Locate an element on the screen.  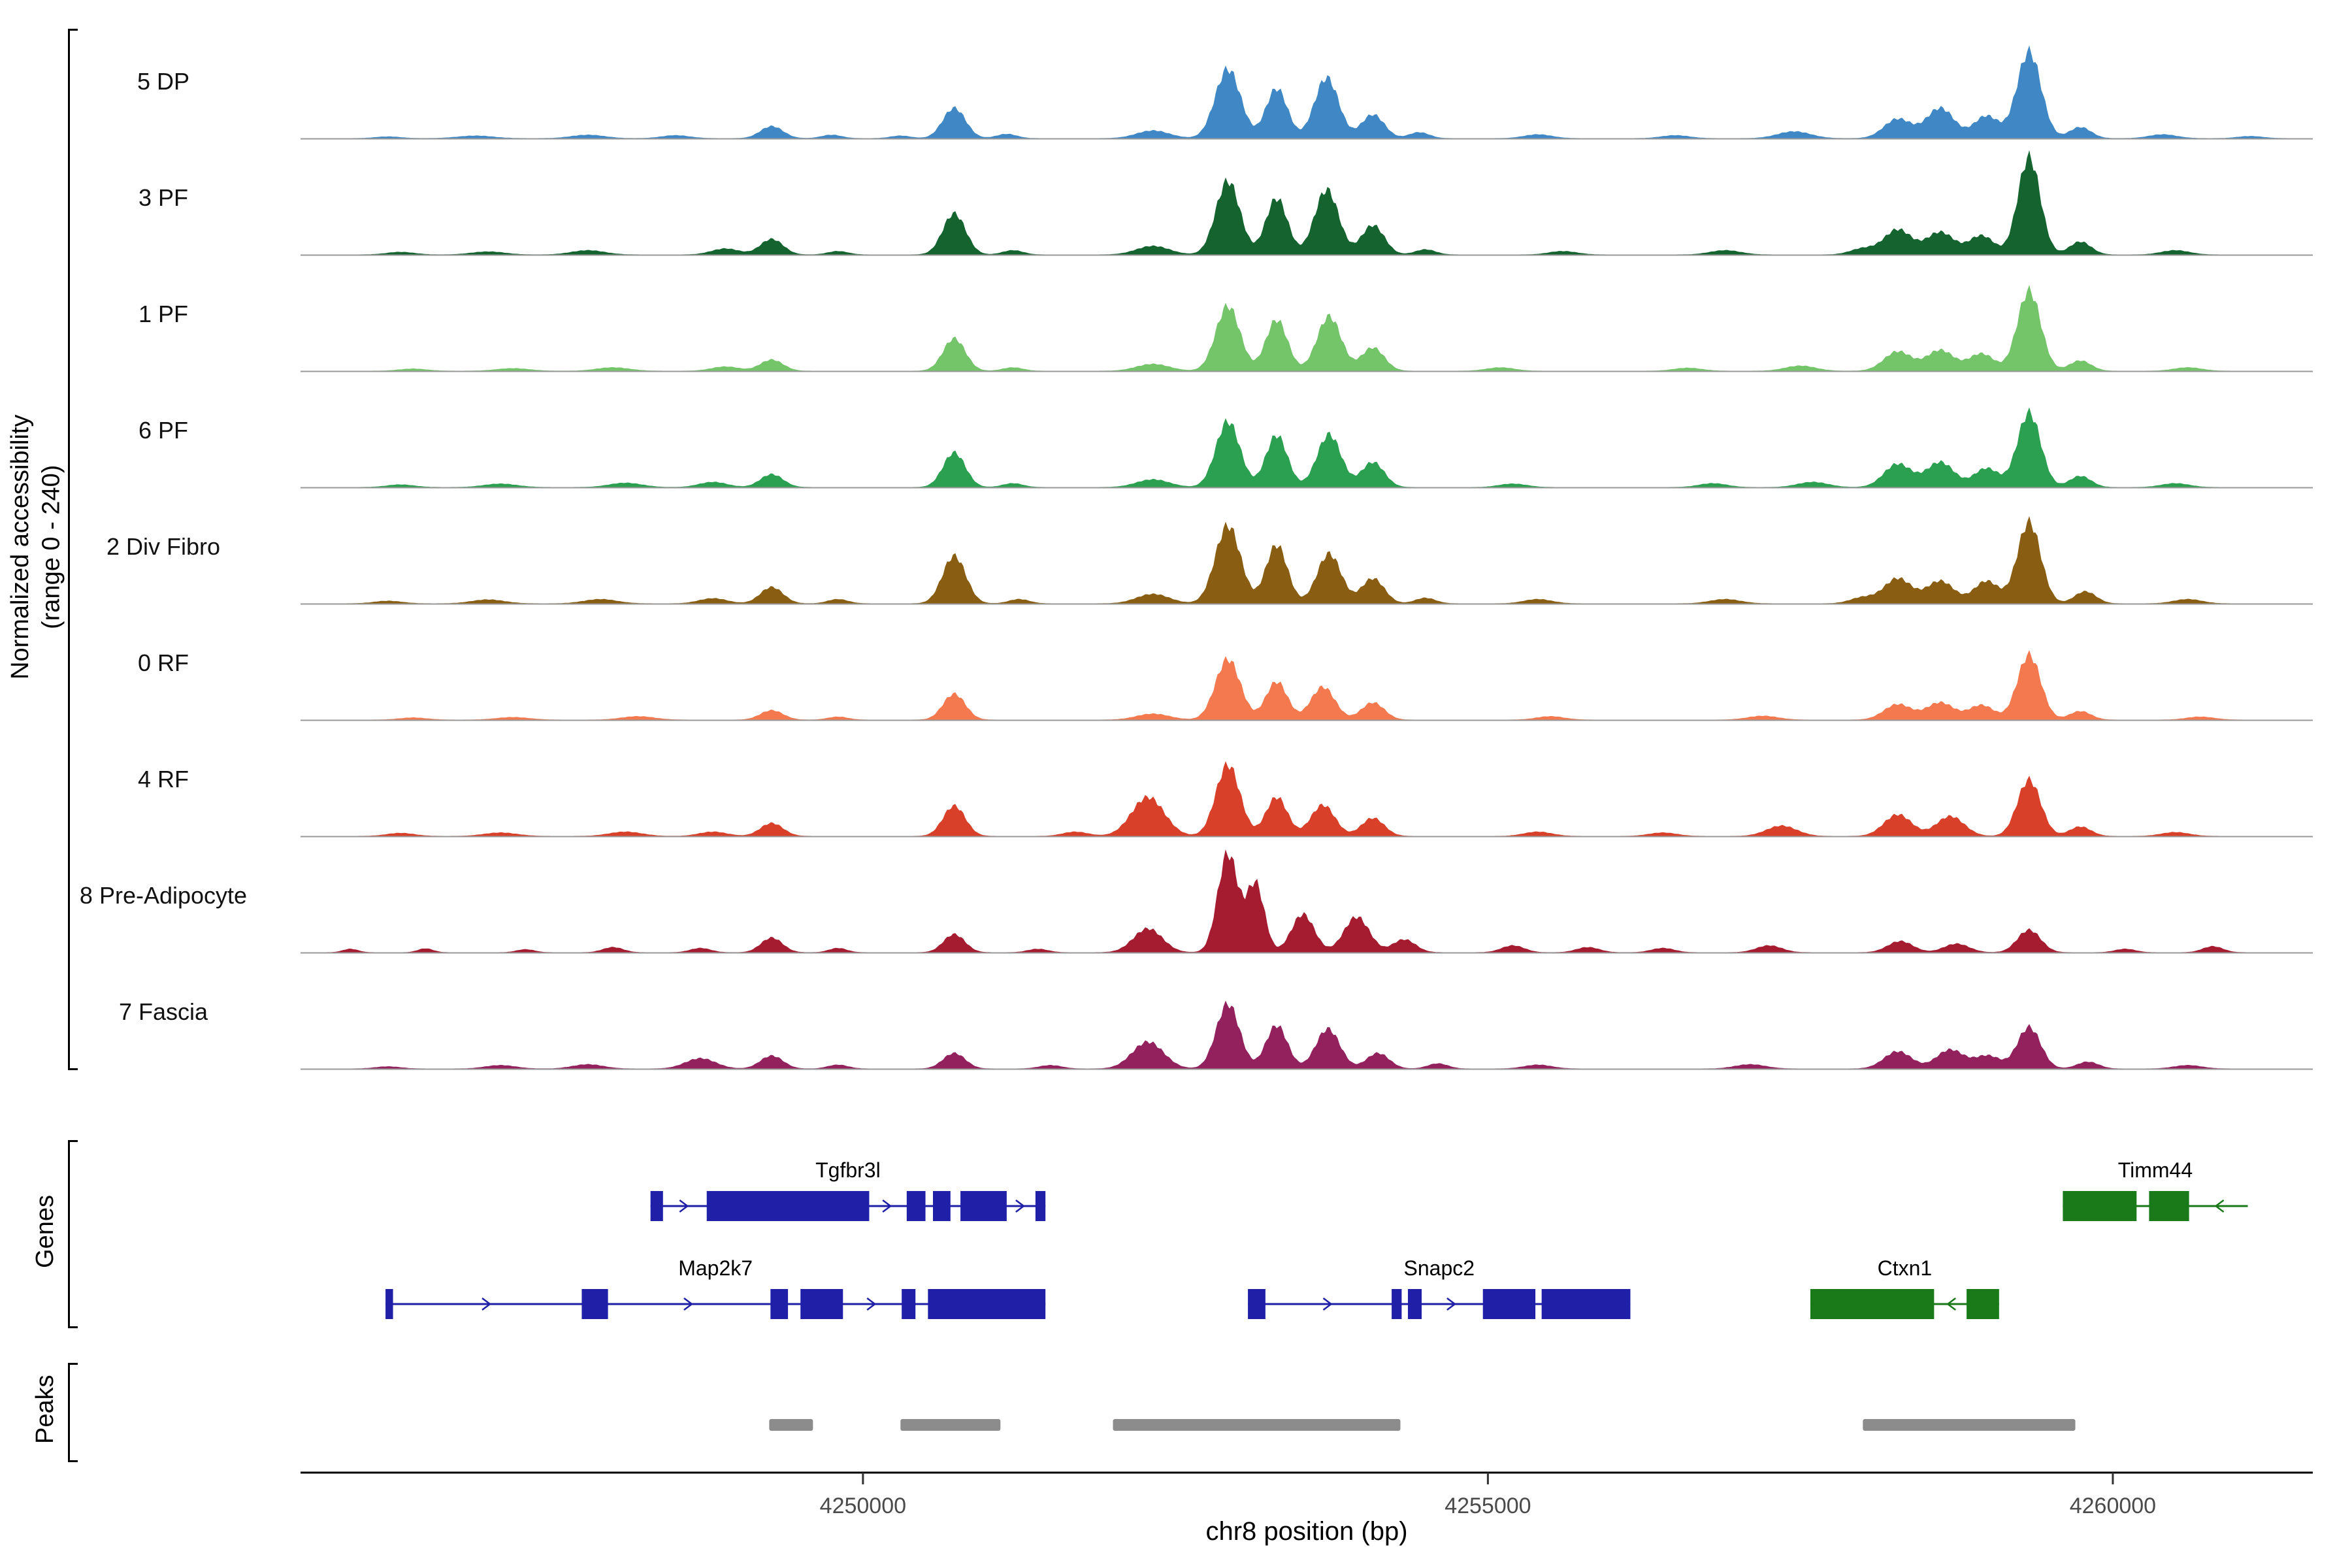
coverage-area-2-div-fibro is located at coordinates (1307, 559).